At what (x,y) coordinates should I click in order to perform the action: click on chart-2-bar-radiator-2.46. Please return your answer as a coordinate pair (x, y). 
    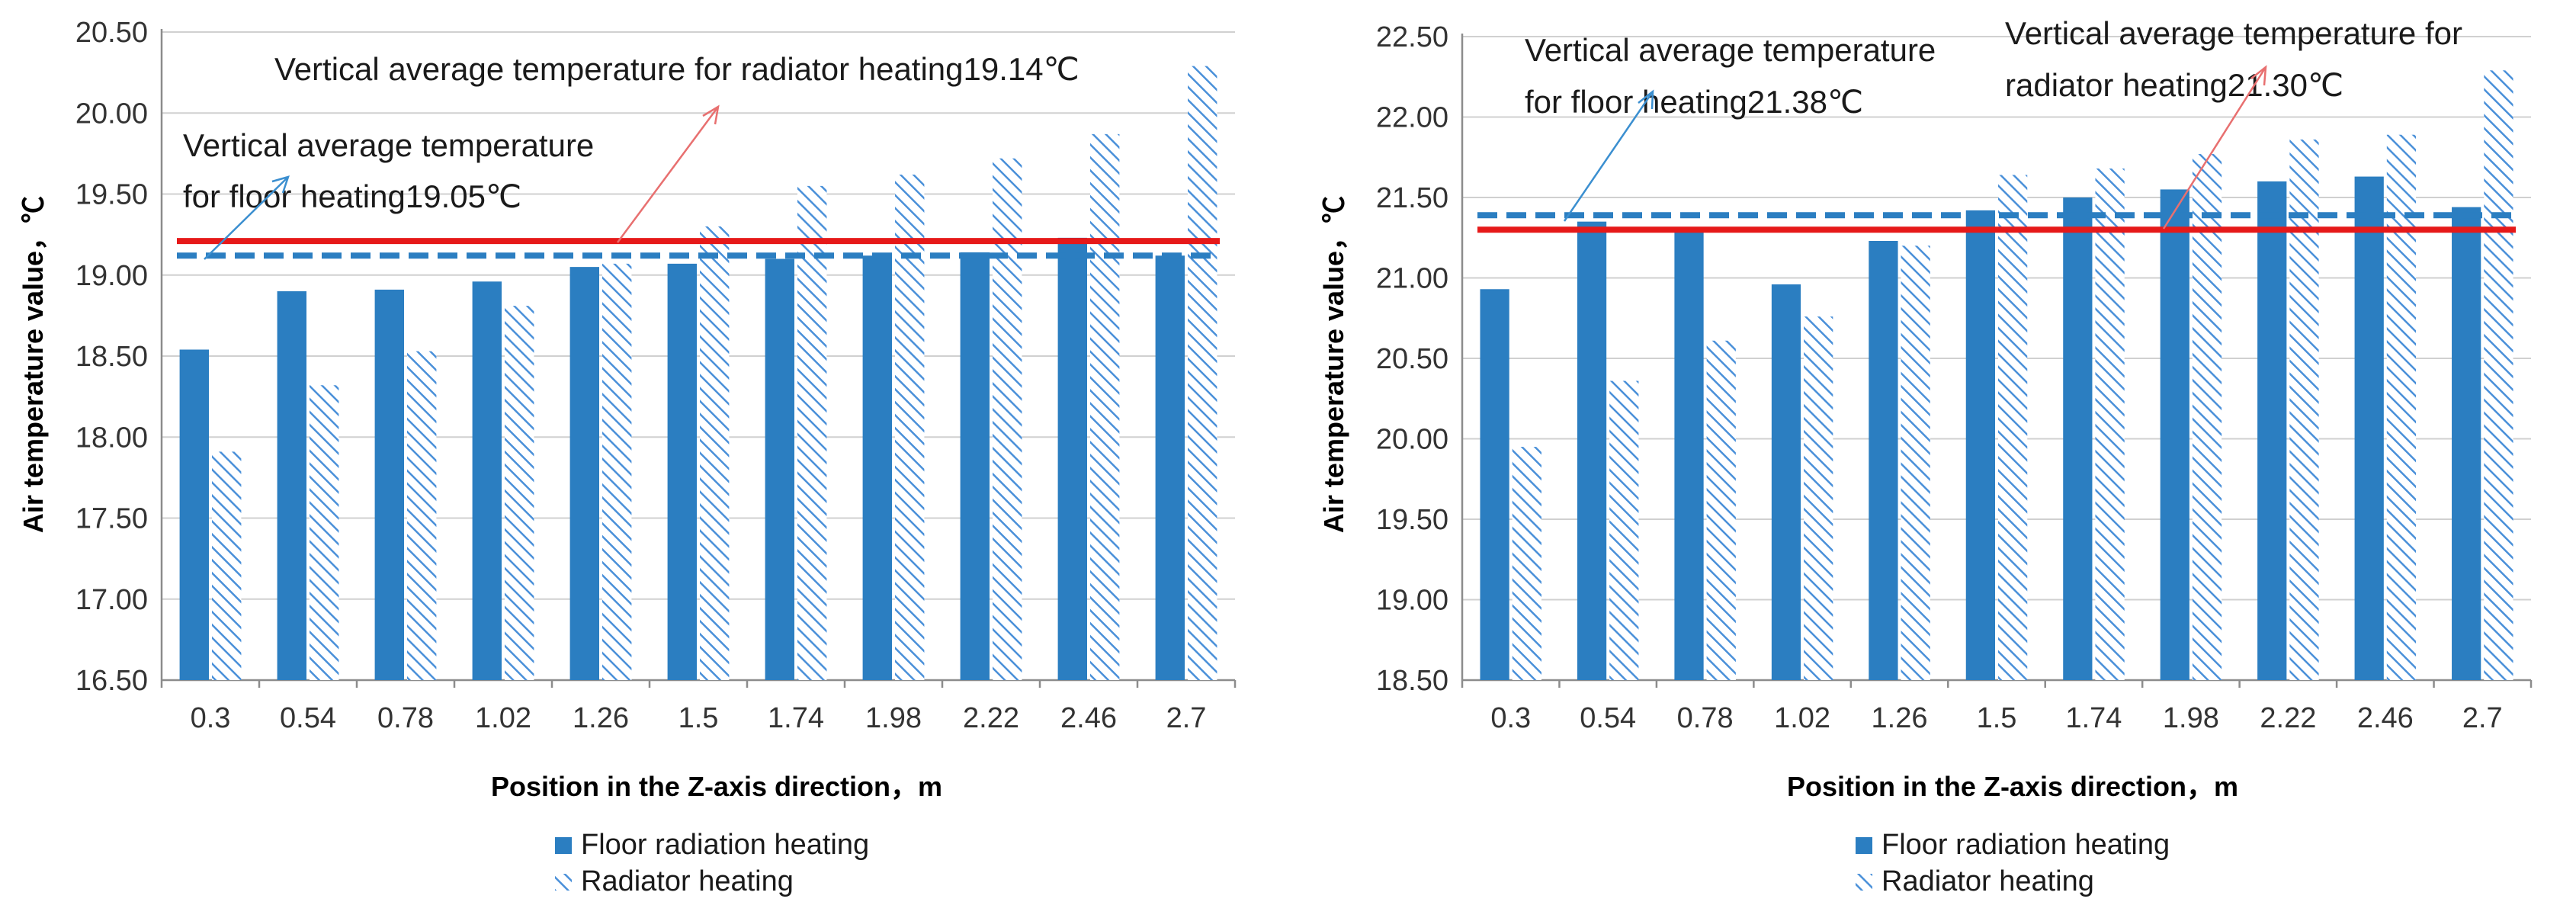
    Looking at the image, I should click on (2401, 407).